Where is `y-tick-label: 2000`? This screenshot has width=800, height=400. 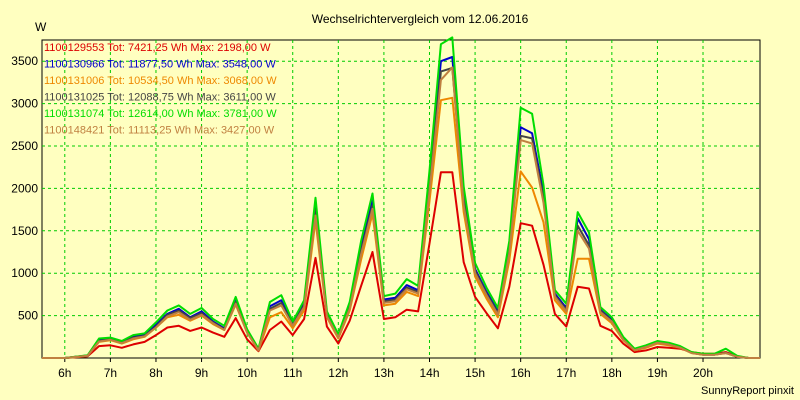 y-tick-label: 2000 is located at coordinates (24, 188).